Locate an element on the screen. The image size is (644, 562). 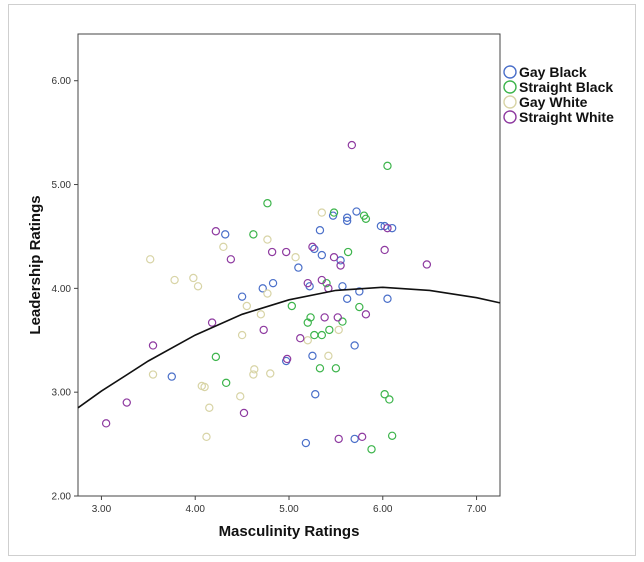
y-tick-label: 2.00 is located at coordinates (62, 497).